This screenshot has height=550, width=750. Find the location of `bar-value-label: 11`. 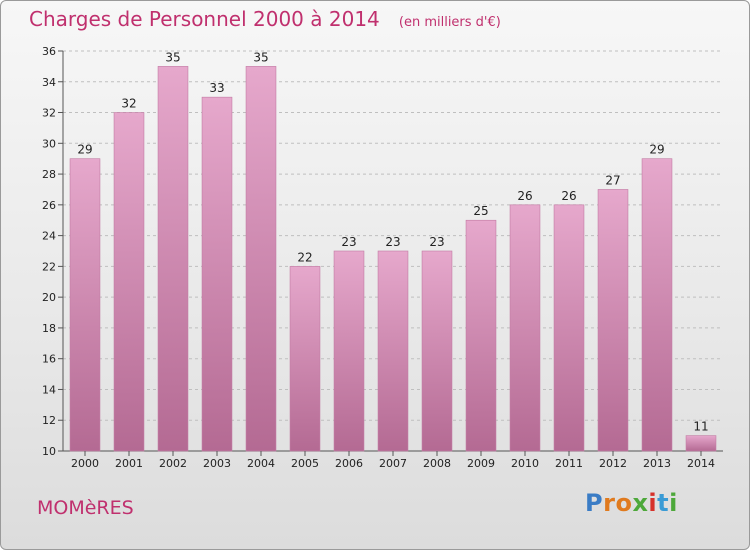

bar-value-label: 11 is located at coordinates (700, 427).